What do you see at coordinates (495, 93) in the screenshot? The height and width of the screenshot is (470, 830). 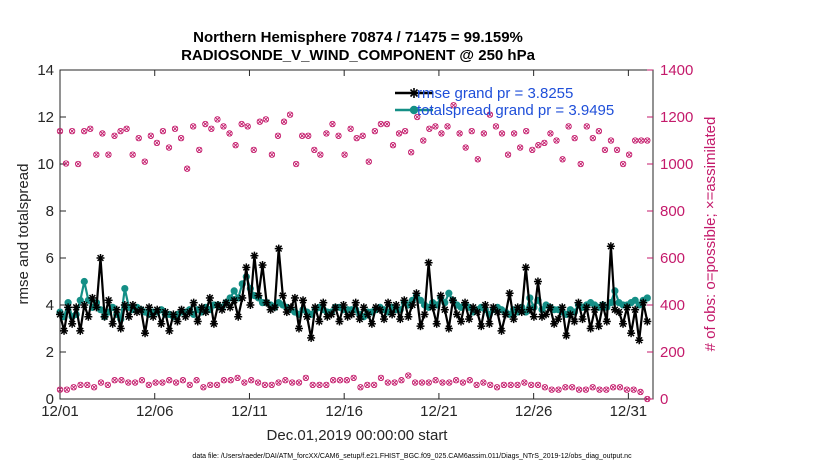 I see `legend-rmse-label: rmse grand pr = 3.8255` at bounding box center [495, 93].